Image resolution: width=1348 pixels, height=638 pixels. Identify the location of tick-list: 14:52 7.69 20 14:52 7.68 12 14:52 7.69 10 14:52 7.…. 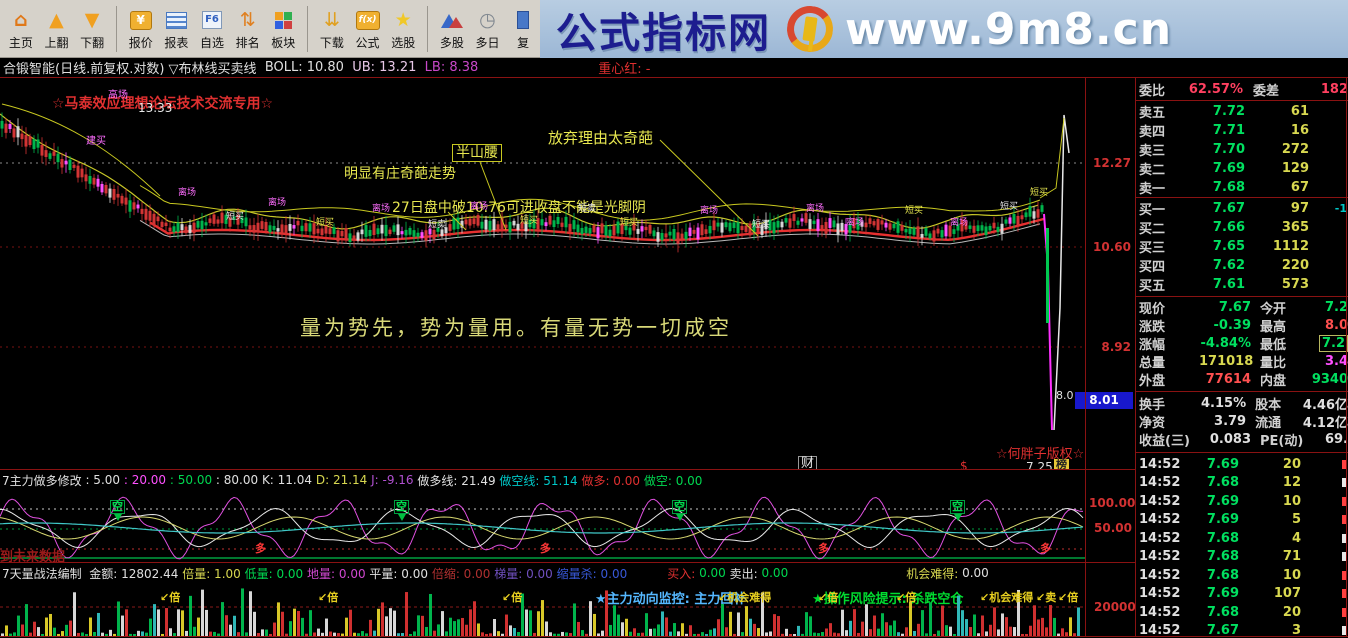
(1242, 546).